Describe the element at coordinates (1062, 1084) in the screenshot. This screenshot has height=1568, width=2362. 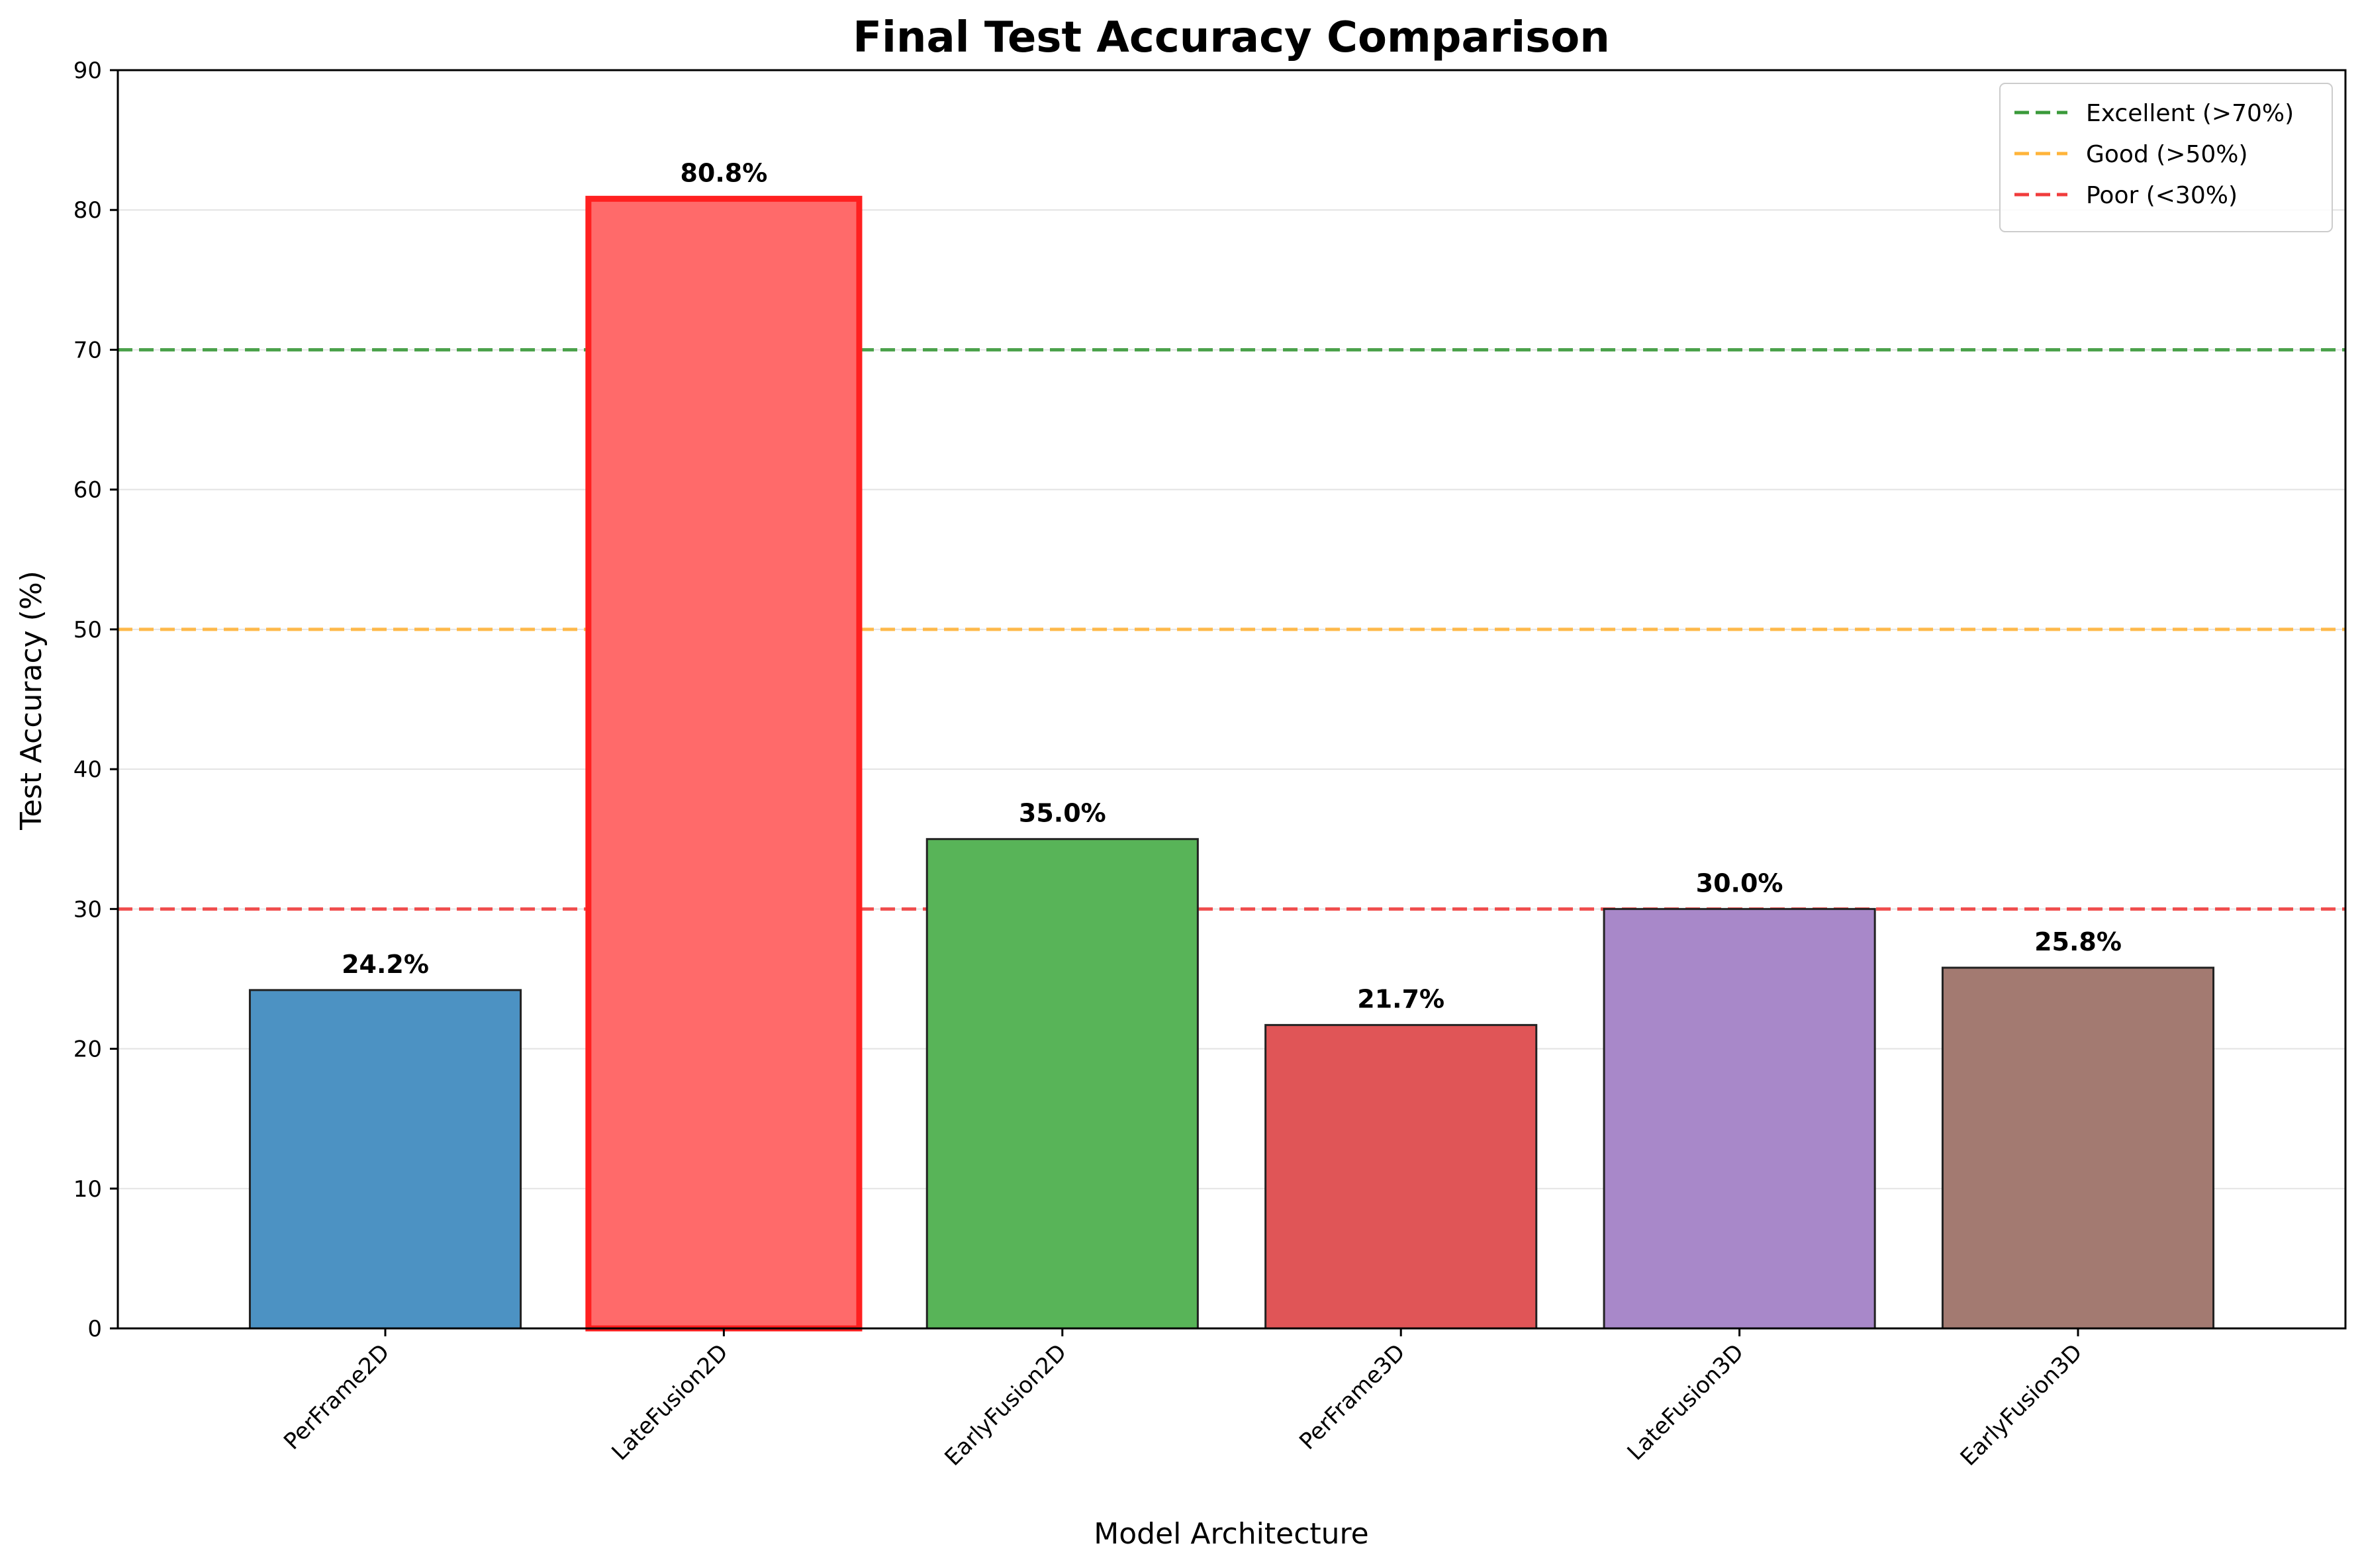
I see `bar-EarlyFusion2D` at that location.